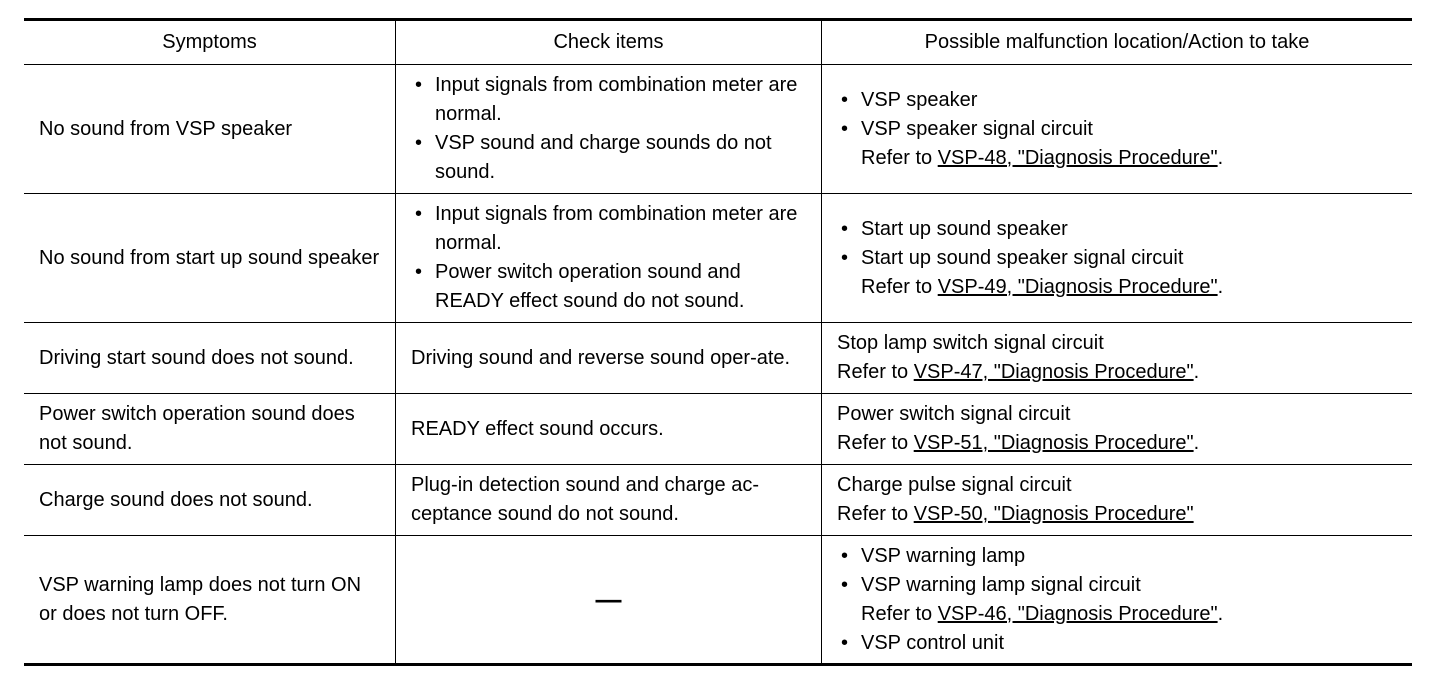  What do you see at coordinates (970, 343) in the screenshot?
I see `action-item: Stop lamp switch signal circuit` at bounding box center [970, 343].